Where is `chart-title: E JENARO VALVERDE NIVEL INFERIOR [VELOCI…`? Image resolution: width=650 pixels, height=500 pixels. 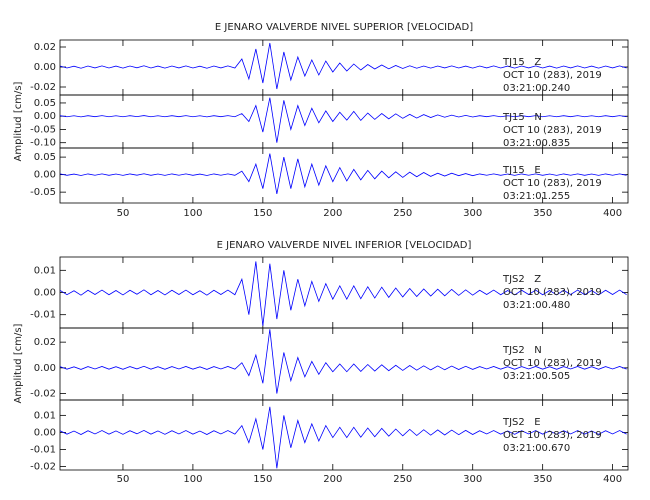
chart-title: E JENARO VALVERDE NIVEL INFERIOR [VELOCI… is located at coordinates (344, 245).